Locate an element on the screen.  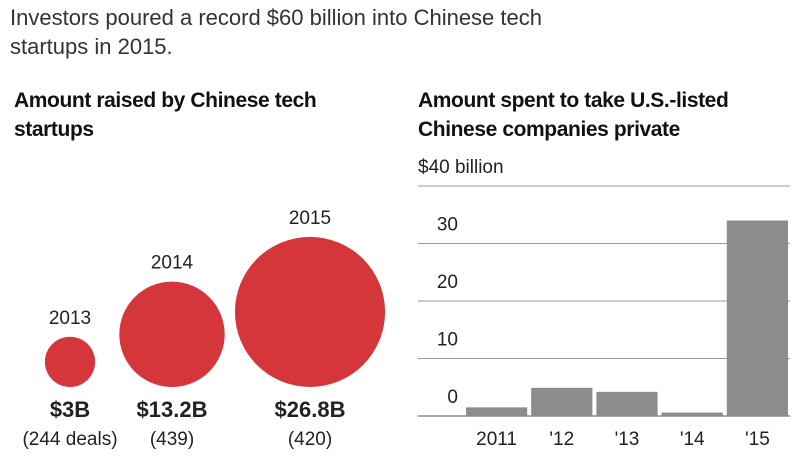
y-tick-label: 30 is located at coordinates (447, 225).